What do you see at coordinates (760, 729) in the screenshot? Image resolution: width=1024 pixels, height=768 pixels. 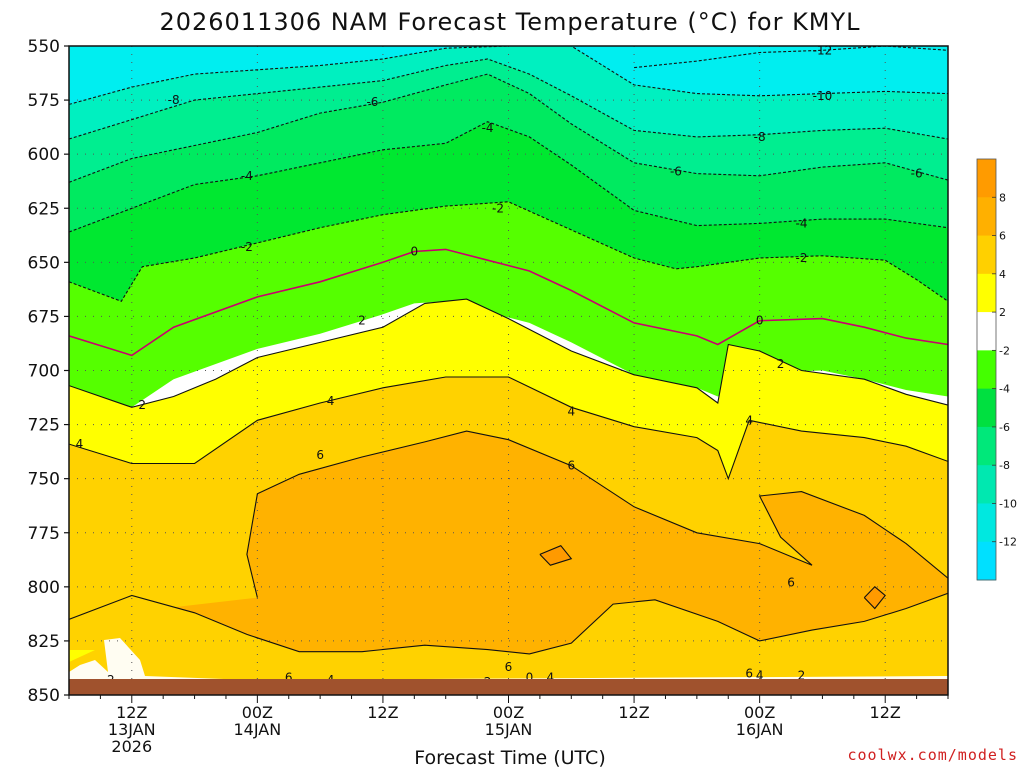 I see `x-date-label: 16JAN` at bounding box center [760, 729].